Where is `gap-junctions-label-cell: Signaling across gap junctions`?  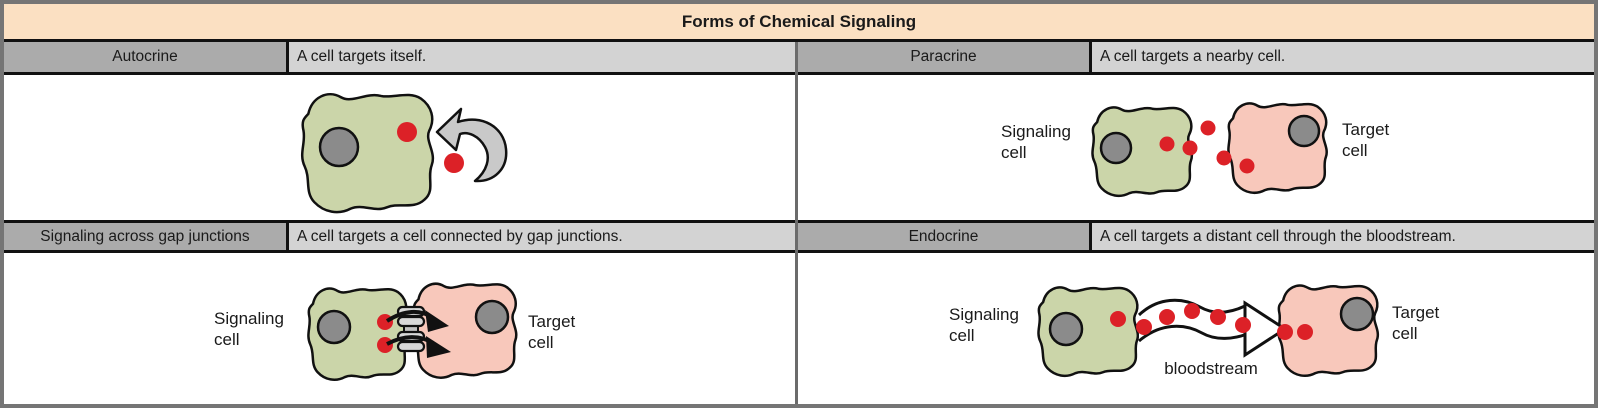
gap-junctions-label-cell: Signaling across gap junctions is located at coordinates (146, 236).